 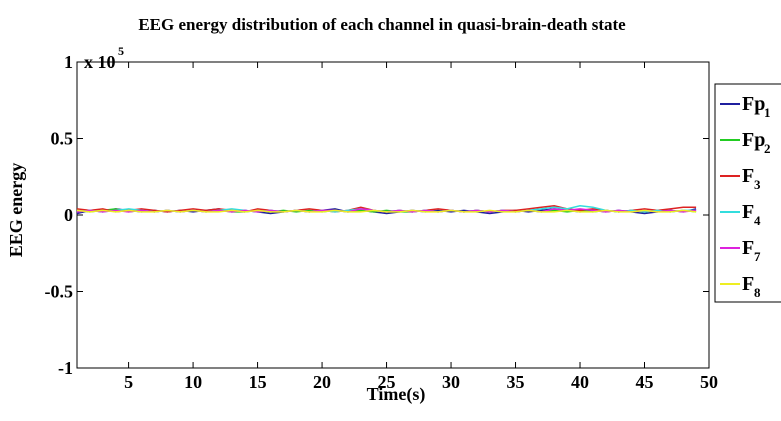 What do you see at coordinates (516, 382) in the screenshot?
I see `x-tick-label: 35` at bounding box center [516, 382].